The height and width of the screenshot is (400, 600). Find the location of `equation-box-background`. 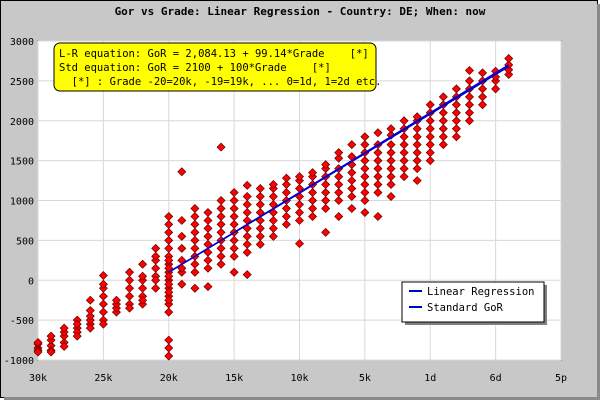

equation-box-background is located at coordinates (215, 67).